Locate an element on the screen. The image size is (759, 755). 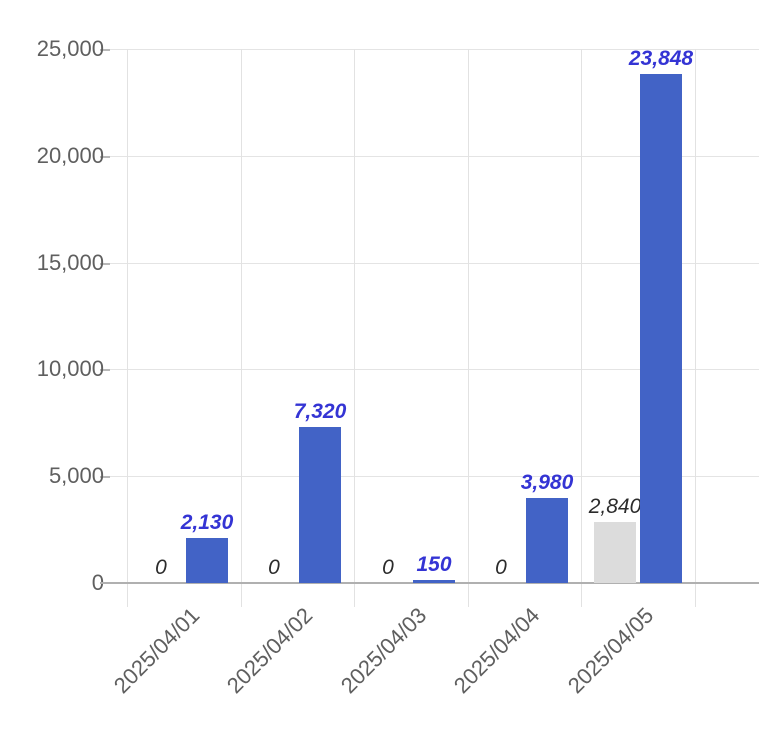
y-axis-tick-label: 25,000 is located at coordinates (70, 48).